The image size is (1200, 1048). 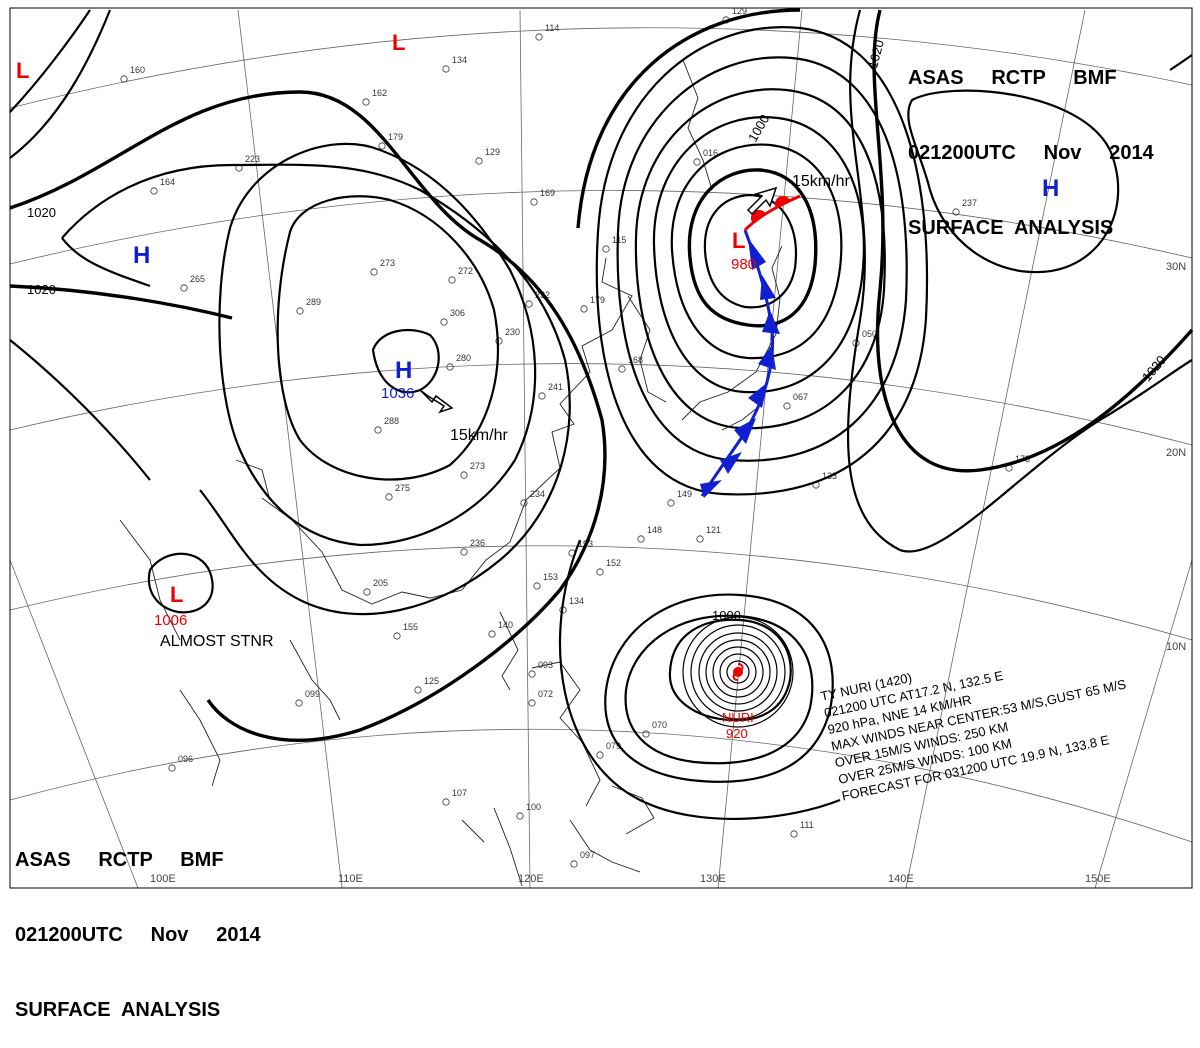 What do you see at coordinates (402, 488) in the screenshot?
I see `station-pressure: 275` at bounding box center [402, 488].